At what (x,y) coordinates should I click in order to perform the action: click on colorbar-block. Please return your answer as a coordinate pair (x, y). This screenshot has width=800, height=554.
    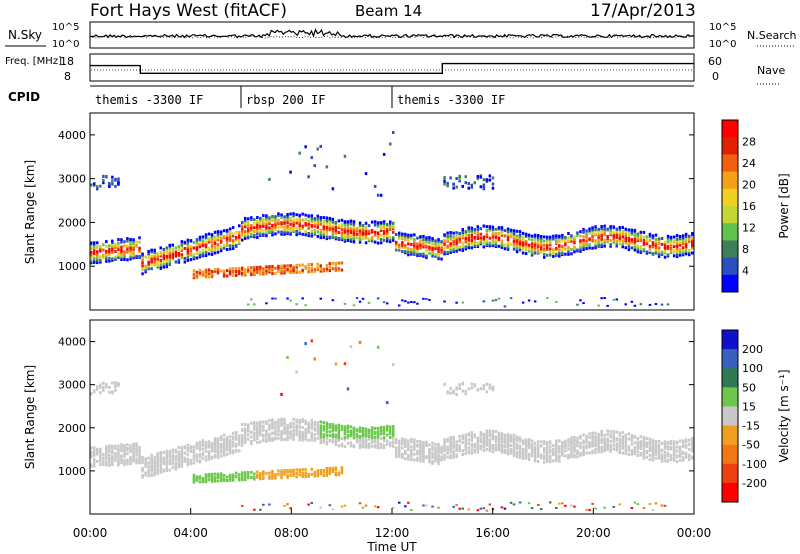
    Looking at the image, I should click on (730, 359).